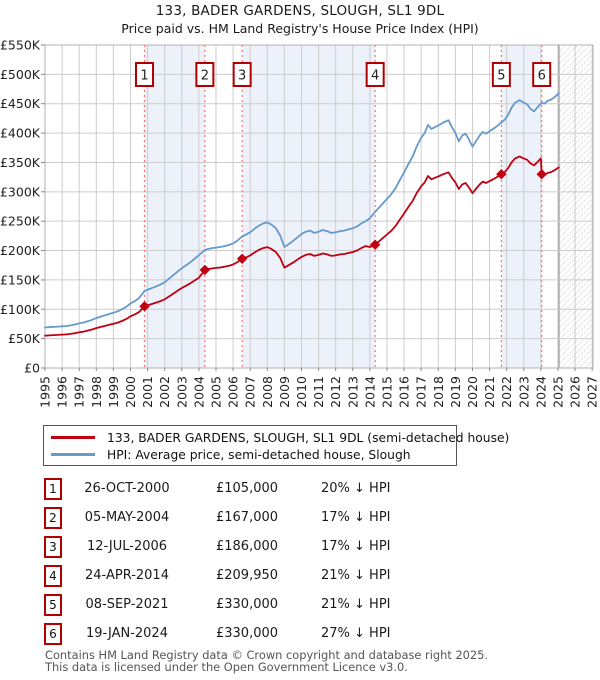  I want to click on svg-text: 2019, so click(455, 392).